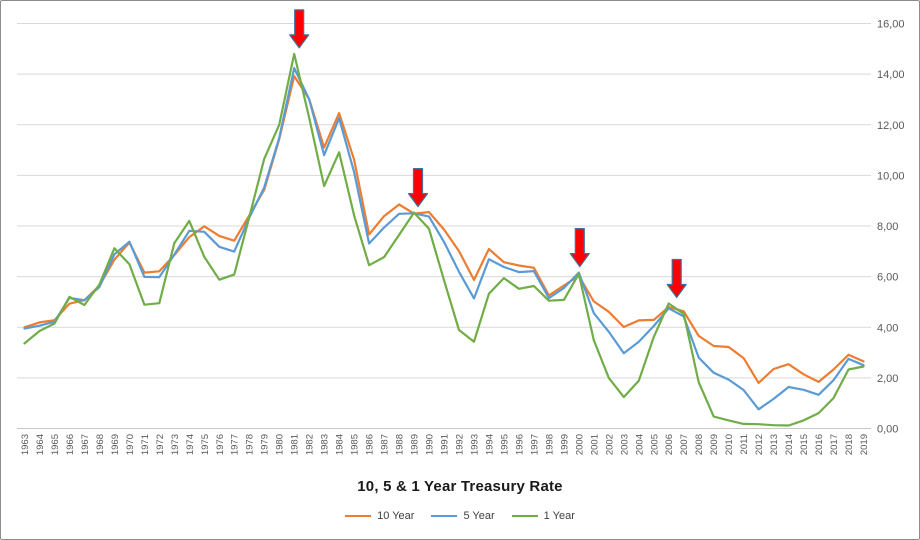 The height and width of the screenshot is (540, 920). What do you see at coordinates (160, 444) in the screenshot?
I see `x-axis-label: 1972` at bounding box center [160, 444].